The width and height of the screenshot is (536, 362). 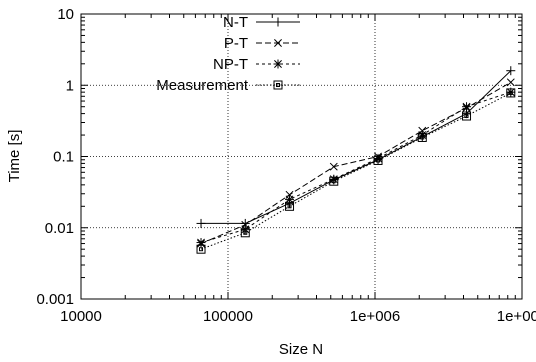 I want to click on legend-label: P-T, so click(x=236, y=43).